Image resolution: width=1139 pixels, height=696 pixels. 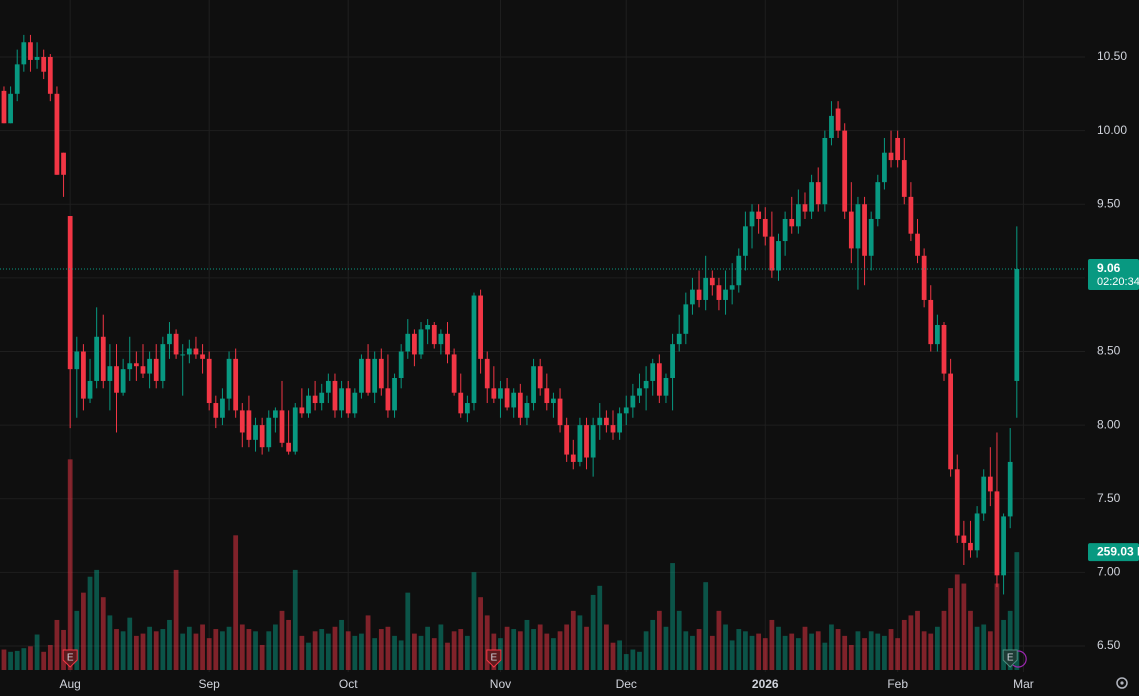 What do you see at coordinates (626, 684) in the screenshot?
I see `x-tick-label: Dec` at bounding box center [626, 684].